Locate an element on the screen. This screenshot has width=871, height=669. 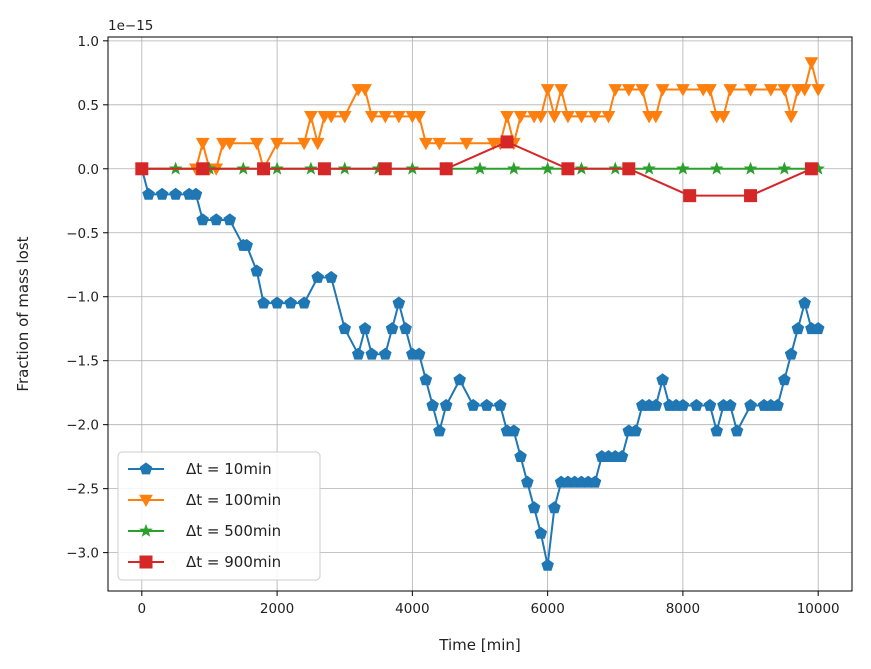
y-axis-label: Fraction of mass lost is located at coordinates (23, 313).